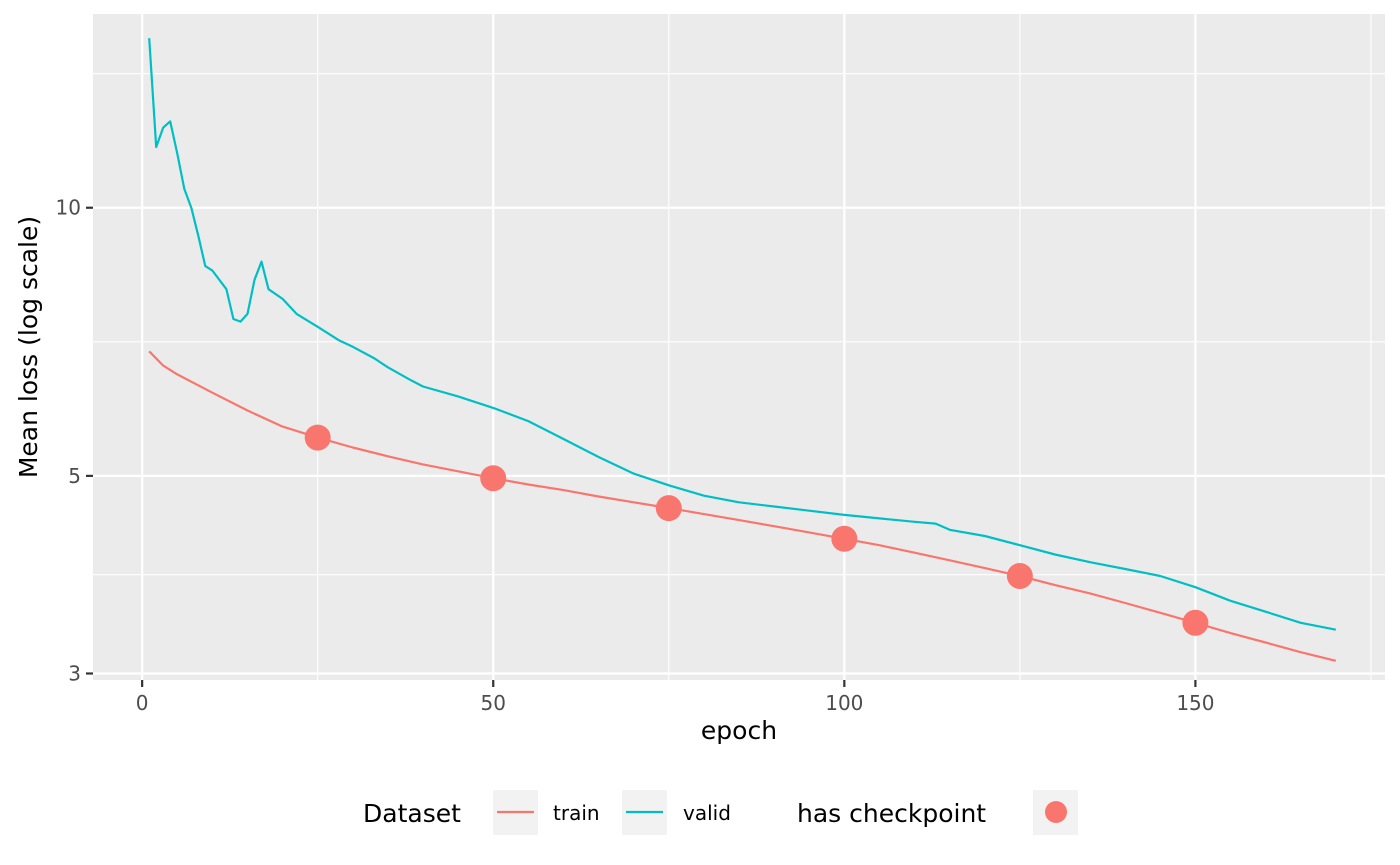  What do you see at coordinates (739, 730) in the screenshot?
I see `x-axis-title: epoch` at bounding box center [739, 730].